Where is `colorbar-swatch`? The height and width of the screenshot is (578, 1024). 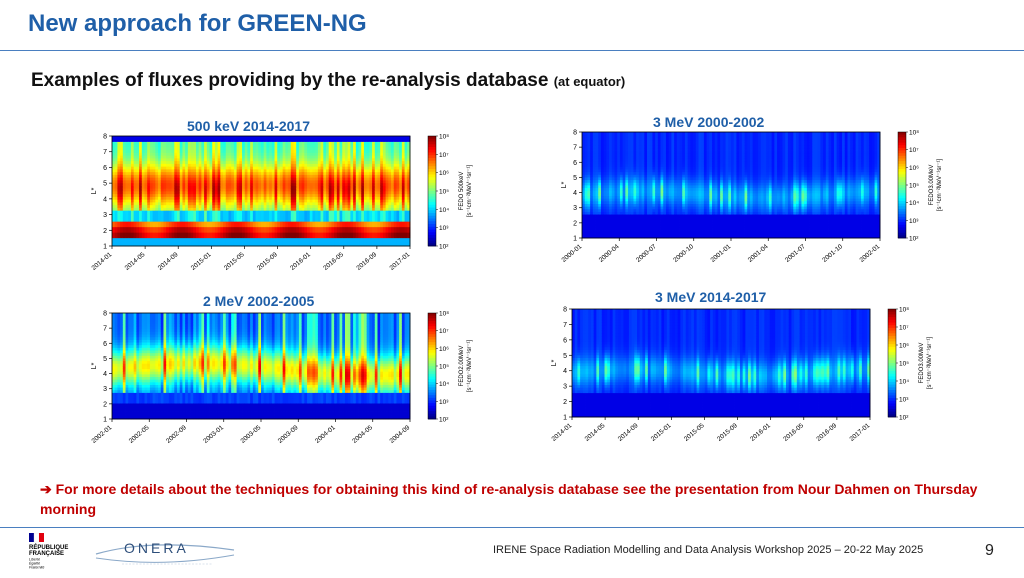
colorbar-swatch is located at coordinates (432, 222).